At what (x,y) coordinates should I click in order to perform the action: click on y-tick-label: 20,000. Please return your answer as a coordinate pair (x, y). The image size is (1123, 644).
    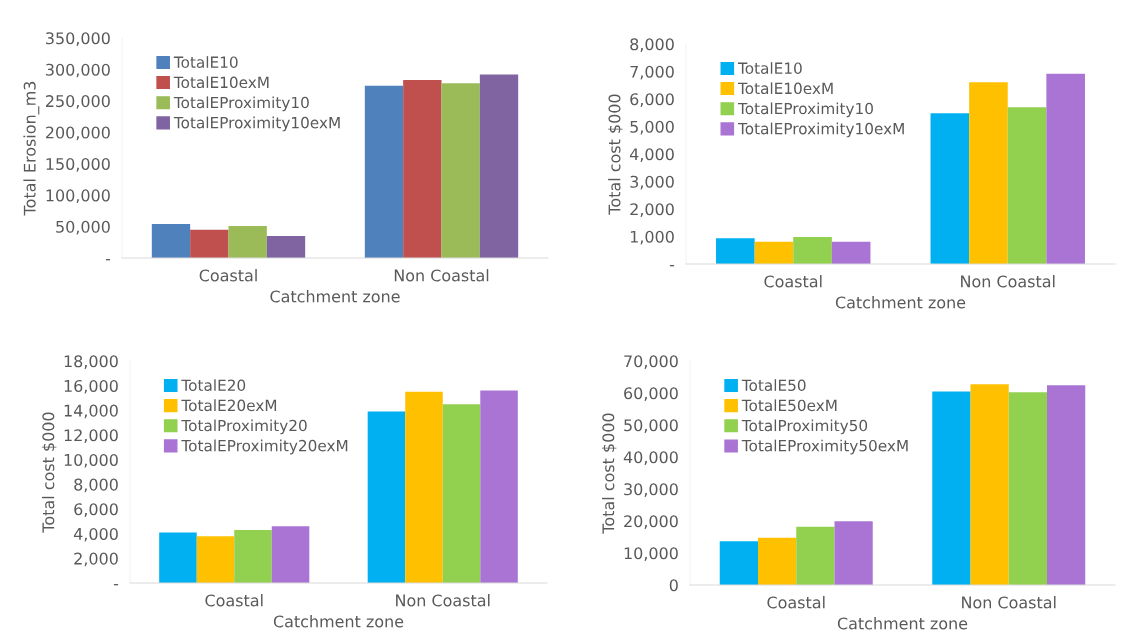
    Looking at the image, I should click on (651, 522).